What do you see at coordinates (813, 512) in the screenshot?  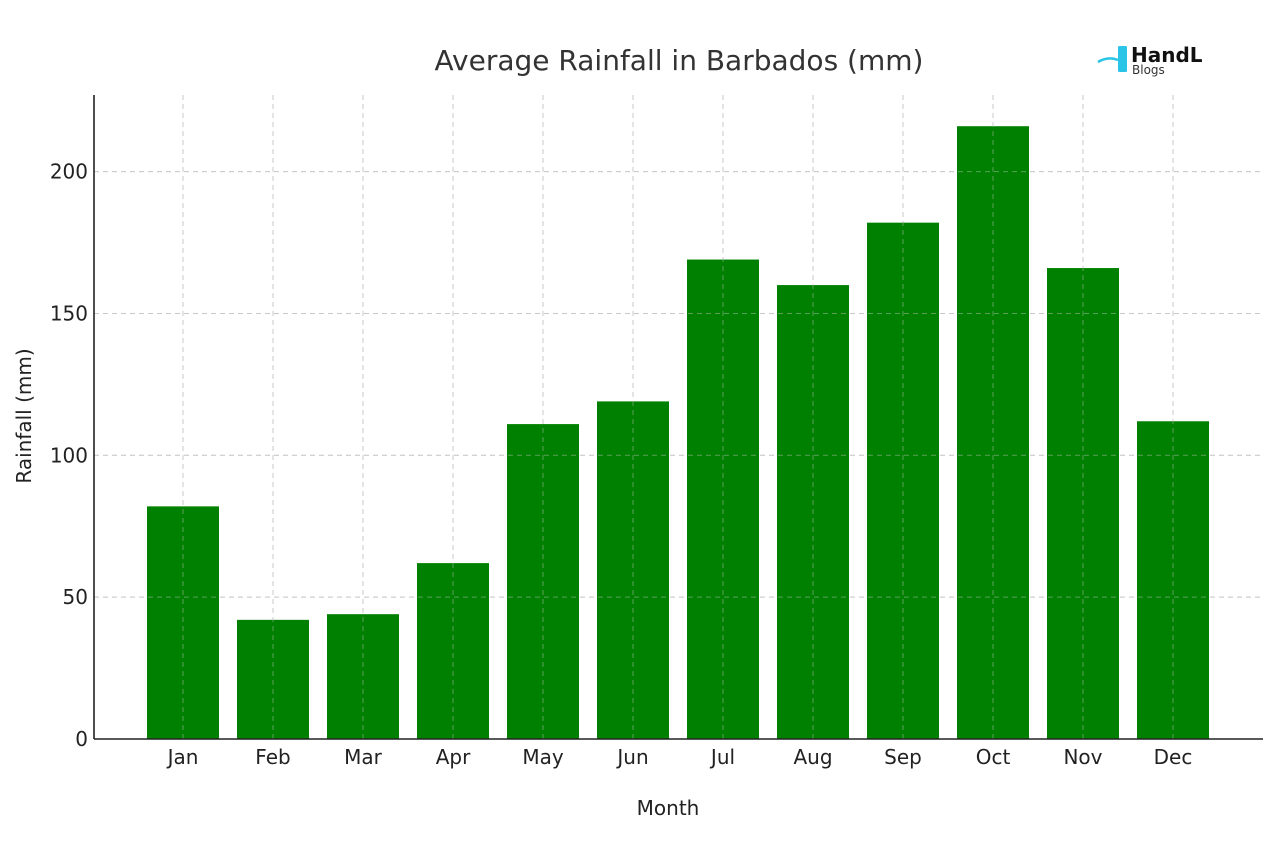 I see `bar-aug` at bounding box center [813, 512].